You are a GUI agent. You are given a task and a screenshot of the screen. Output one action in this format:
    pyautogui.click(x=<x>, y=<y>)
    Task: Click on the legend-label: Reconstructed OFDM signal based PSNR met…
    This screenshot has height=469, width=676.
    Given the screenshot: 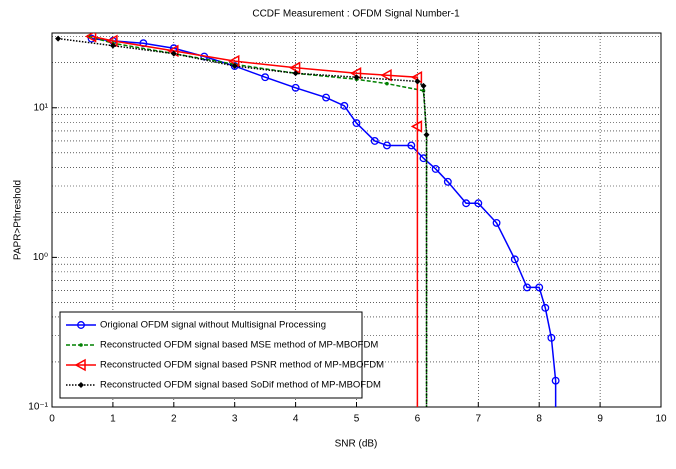 What is the action you would take?
    pyautogui.click(x=242, y=365)
    